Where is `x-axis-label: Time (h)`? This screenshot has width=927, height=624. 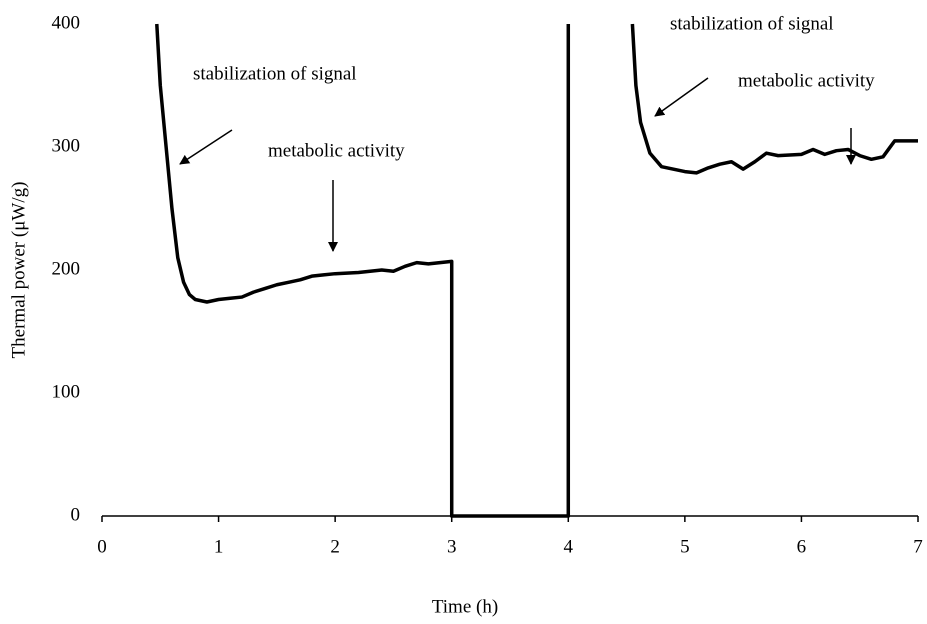
x-axis-label: Time (h) is located at coordinates (465, 606).